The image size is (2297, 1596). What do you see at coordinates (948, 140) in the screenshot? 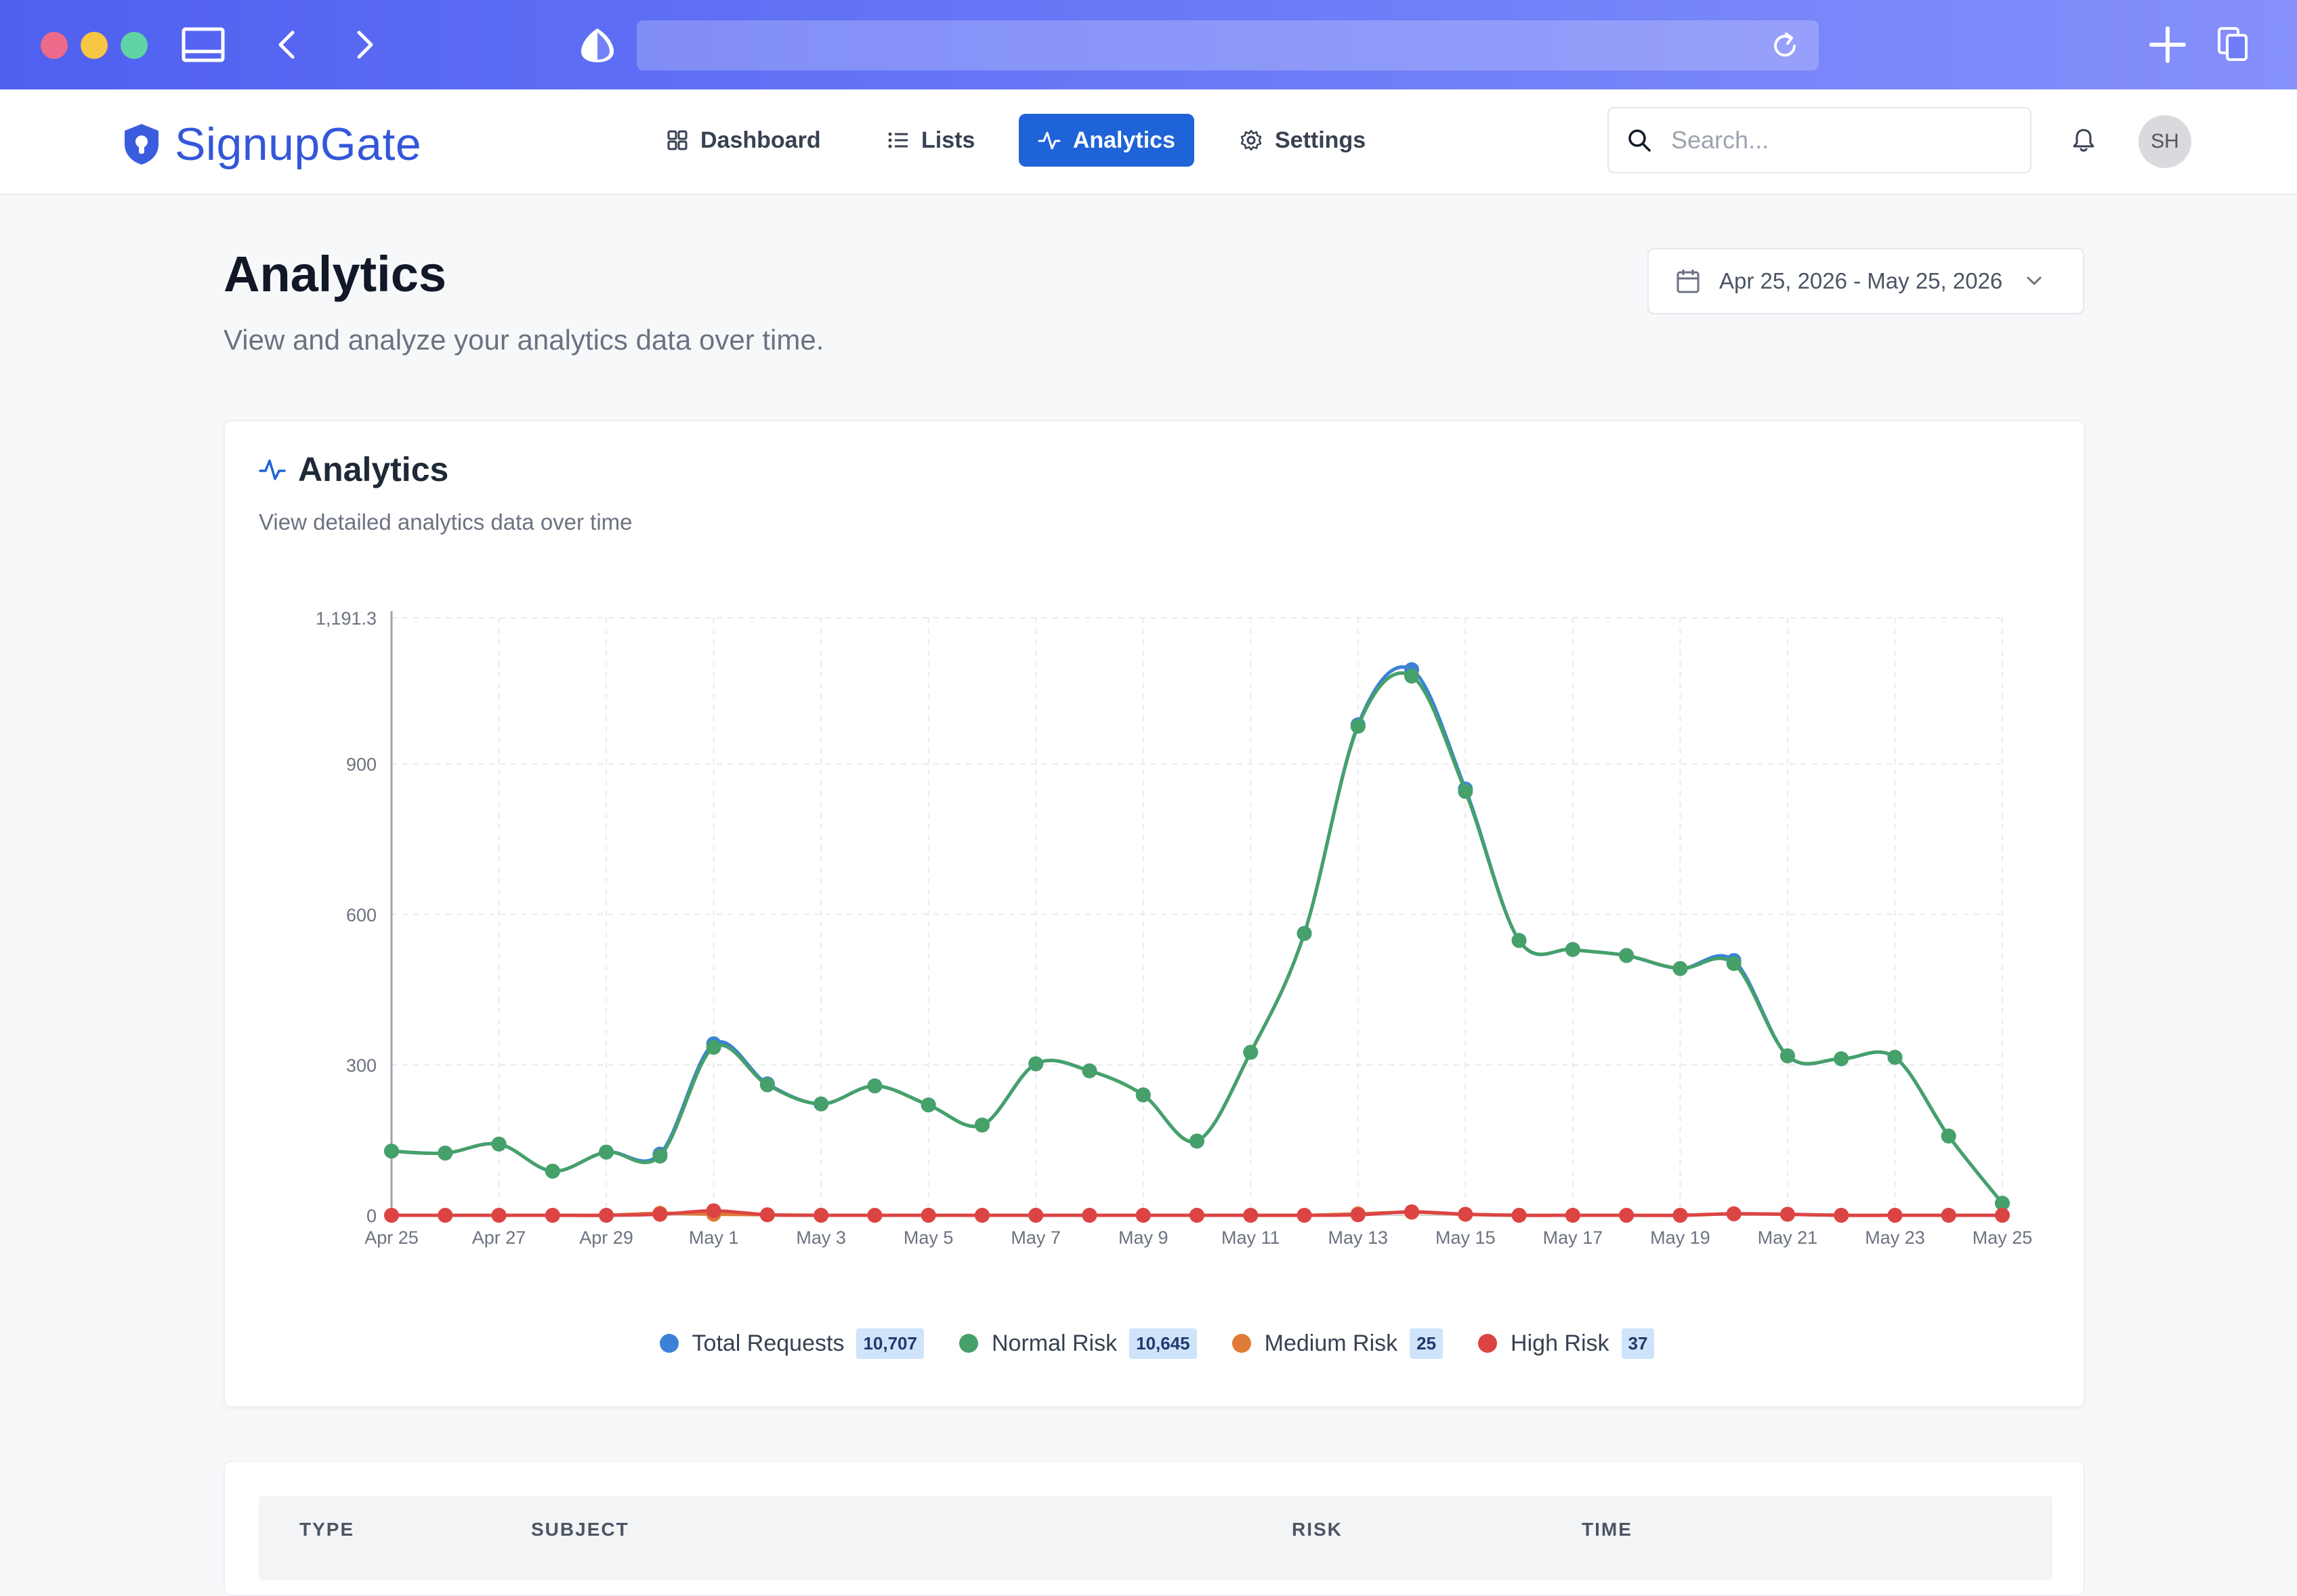
I see `nav-lists-label: Lists` at bounding box center [948, 140].